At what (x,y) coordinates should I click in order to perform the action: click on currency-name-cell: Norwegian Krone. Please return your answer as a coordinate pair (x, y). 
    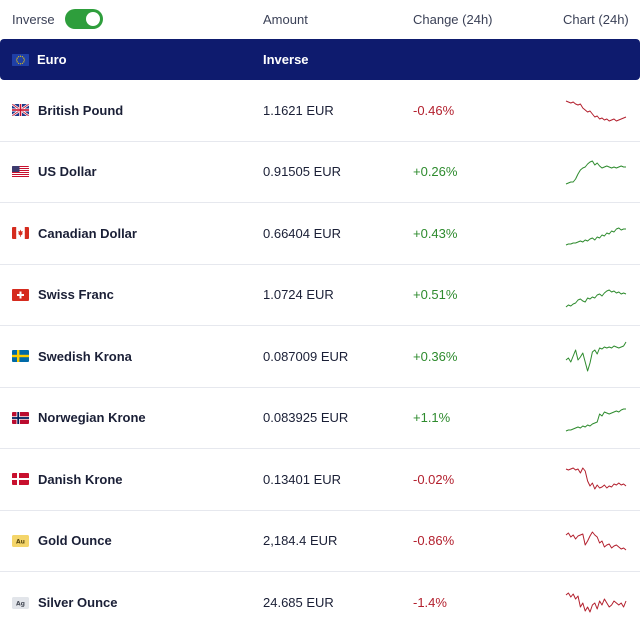
    Looking at the image, I should click on (79, 417).